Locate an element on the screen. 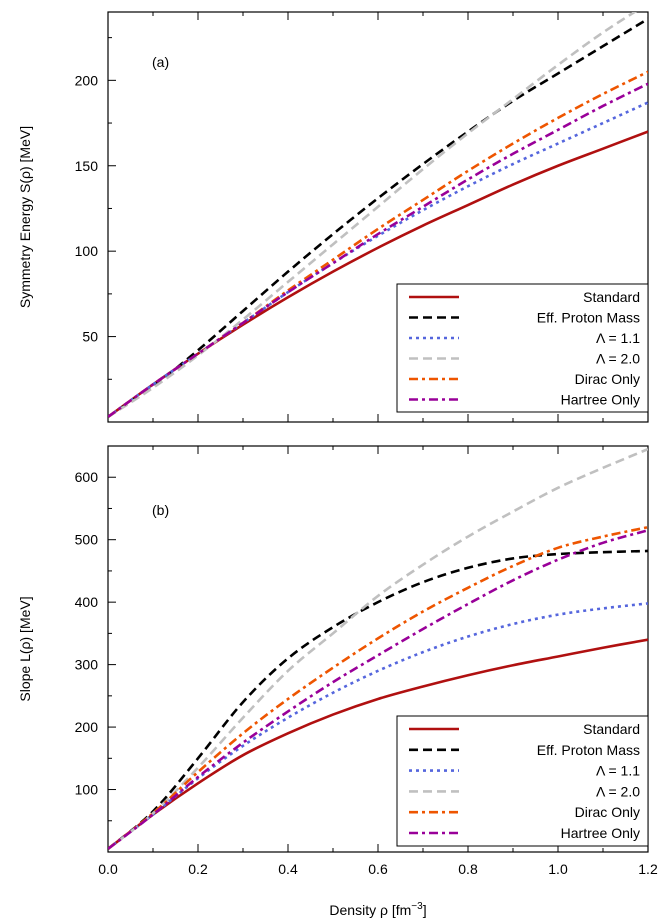 This screenshot has width=664, height=924. y-tick-label: 300 is located at coordinates (87, 665).